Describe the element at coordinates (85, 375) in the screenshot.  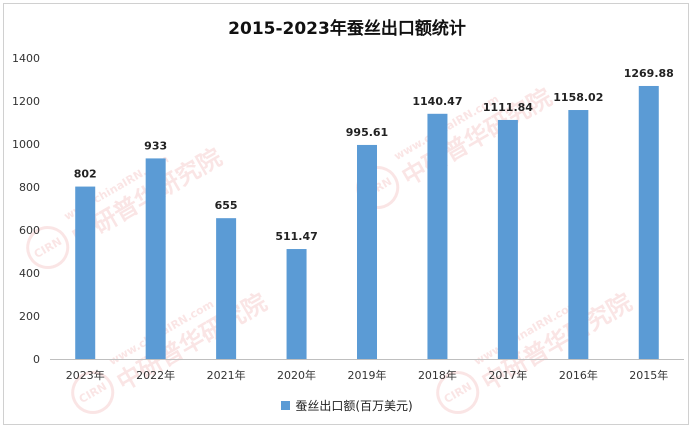
I see `x-tick-label: 2023年` at that location.